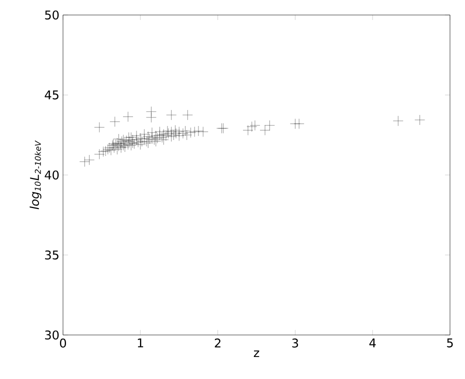 The width and height of the screenshot is (465, 379). I want to click on y-tick-label: 30, so click(52, 335).